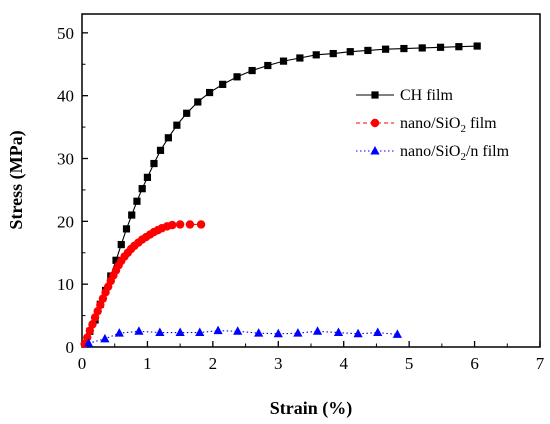  I want to click on y-tick-label-0: 0, so click(70, 347).